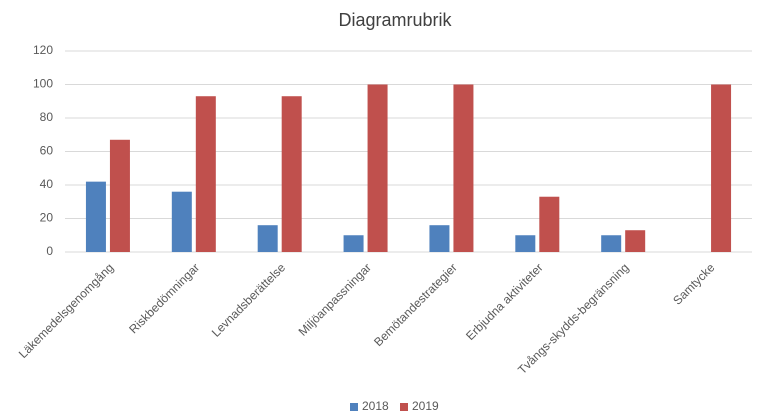 This screenshot has height=414, width=765. I want to click on y-tick-label: 60, so click(47, 151).